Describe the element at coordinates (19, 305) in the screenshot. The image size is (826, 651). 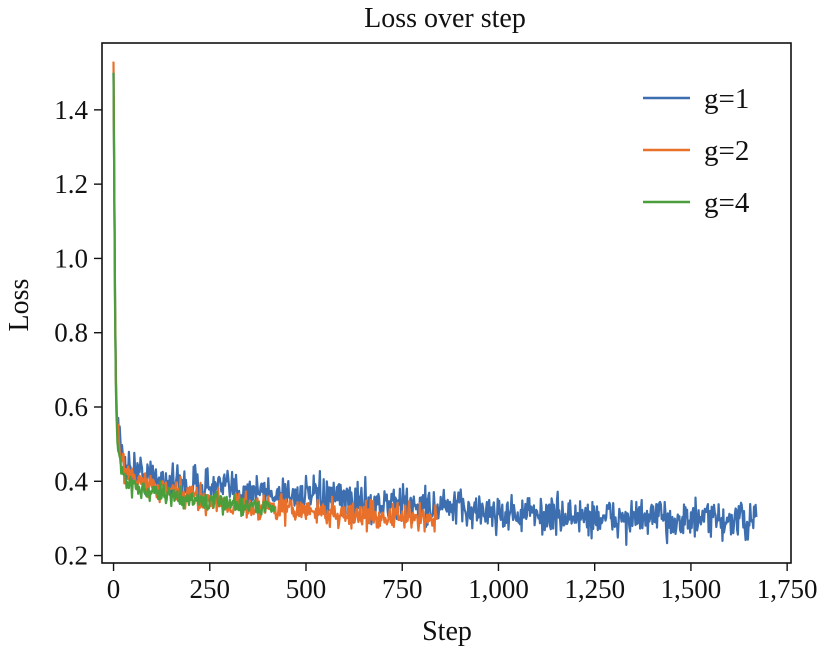
I see `y-axis-label: Loss` at that location.